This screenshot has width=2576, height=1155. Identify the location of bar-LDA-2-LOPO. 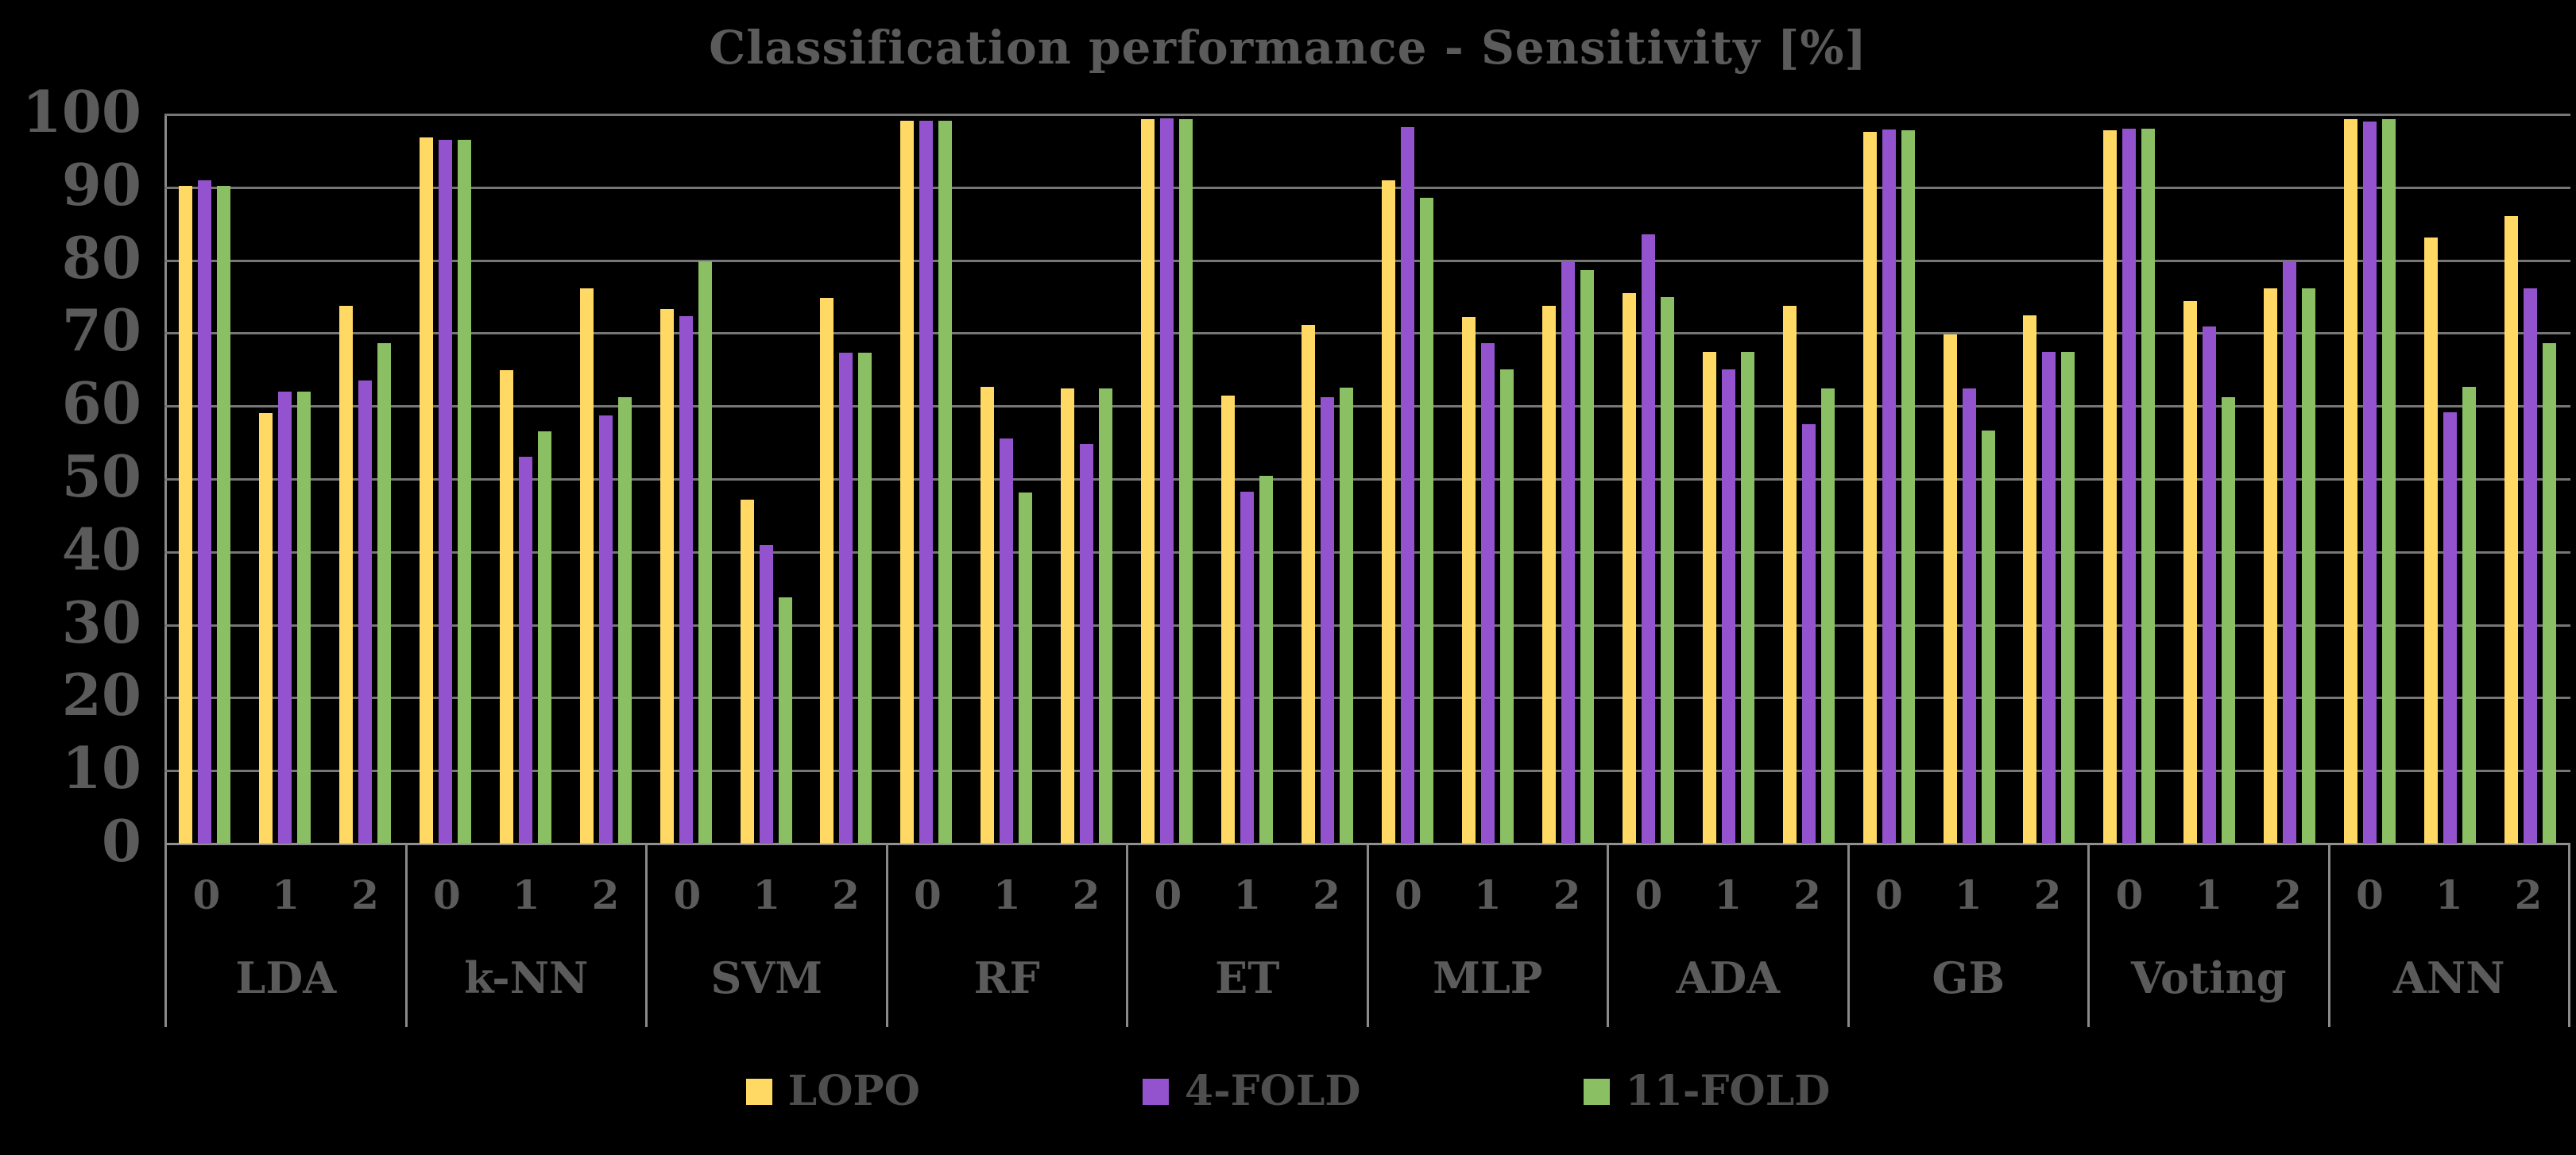
(346, 575).